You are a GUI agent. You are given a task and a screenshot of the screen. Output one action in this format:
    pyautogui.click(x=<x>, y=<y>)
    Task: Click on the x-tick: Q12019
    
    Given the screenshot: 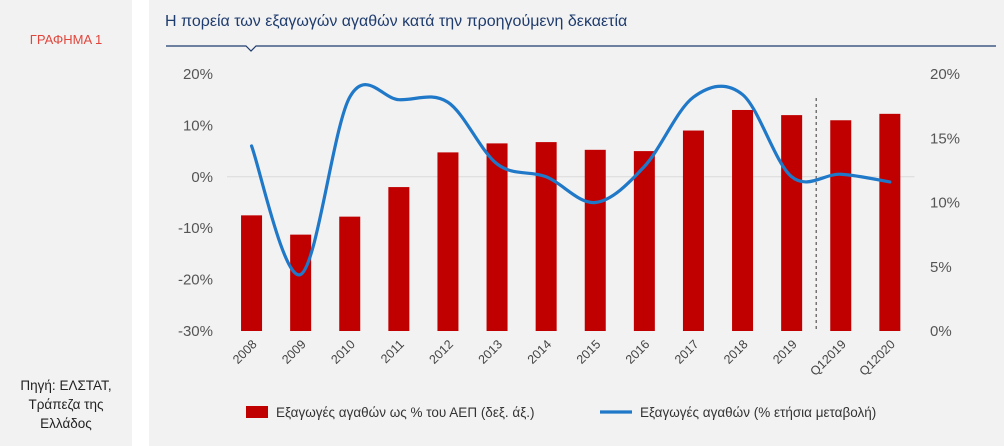 What is the action you would take?
    pyautogui.click(x=828, y=357)
    